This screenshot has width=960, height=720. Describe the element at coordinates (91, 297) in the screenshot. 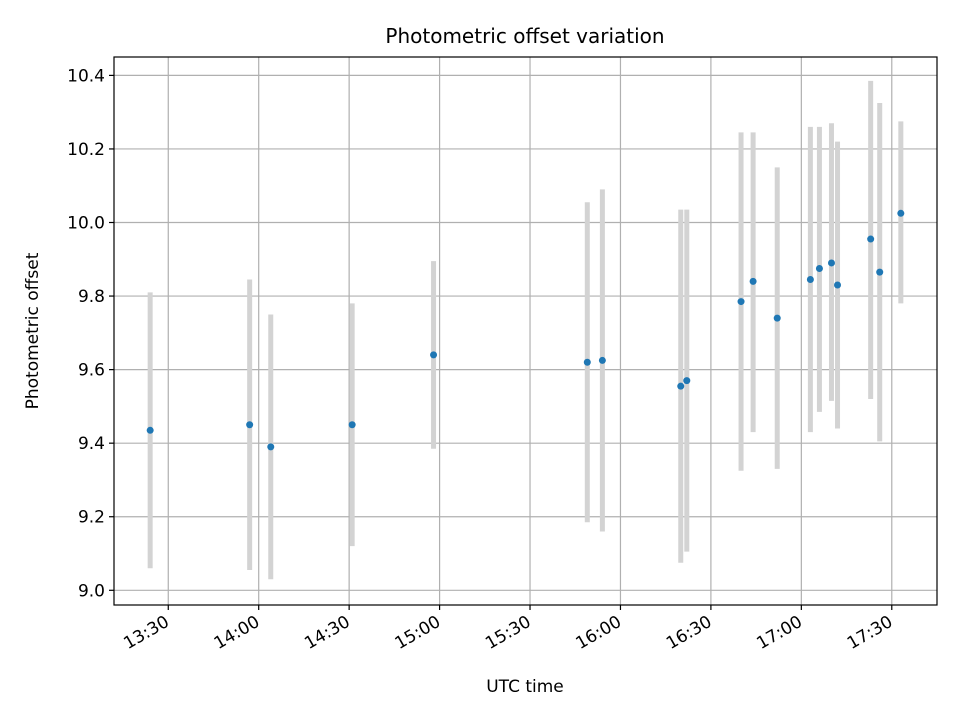

I see `y-tick-label: 9.8` at that location.